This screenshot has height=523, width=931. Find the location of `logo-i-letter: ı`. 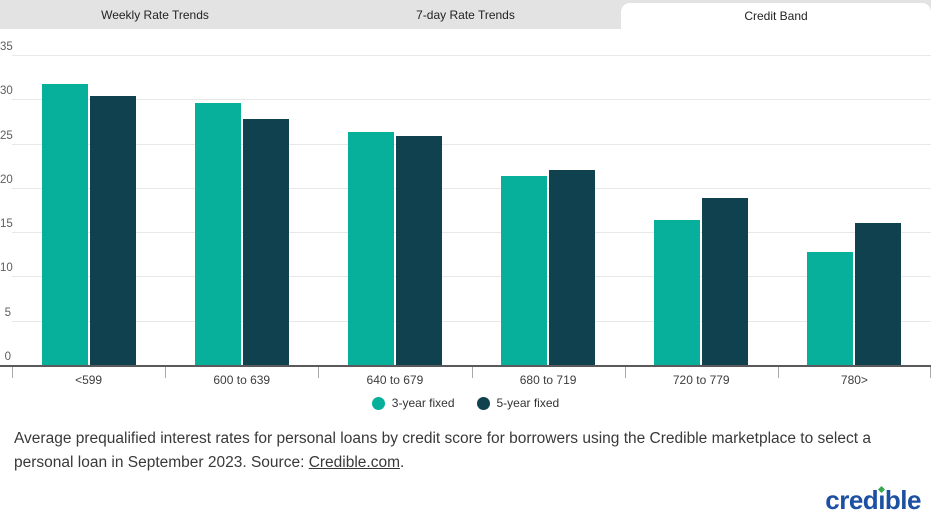

logo-i-letter: ı is located at coordinates (881, 500).